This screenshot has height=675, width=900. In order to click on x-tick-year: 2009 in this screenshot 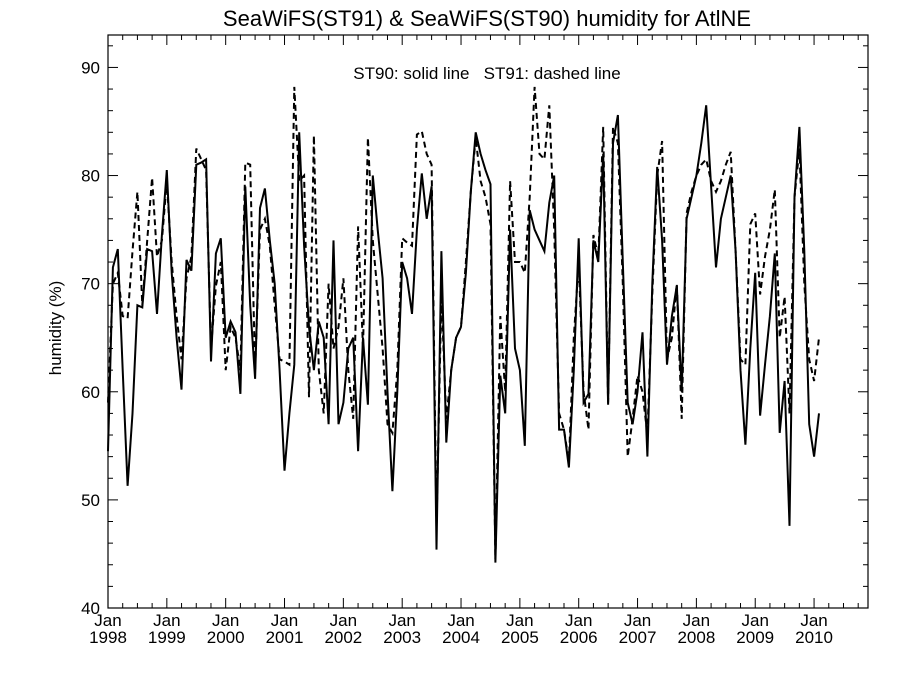, I will do `click(755, 637)`.